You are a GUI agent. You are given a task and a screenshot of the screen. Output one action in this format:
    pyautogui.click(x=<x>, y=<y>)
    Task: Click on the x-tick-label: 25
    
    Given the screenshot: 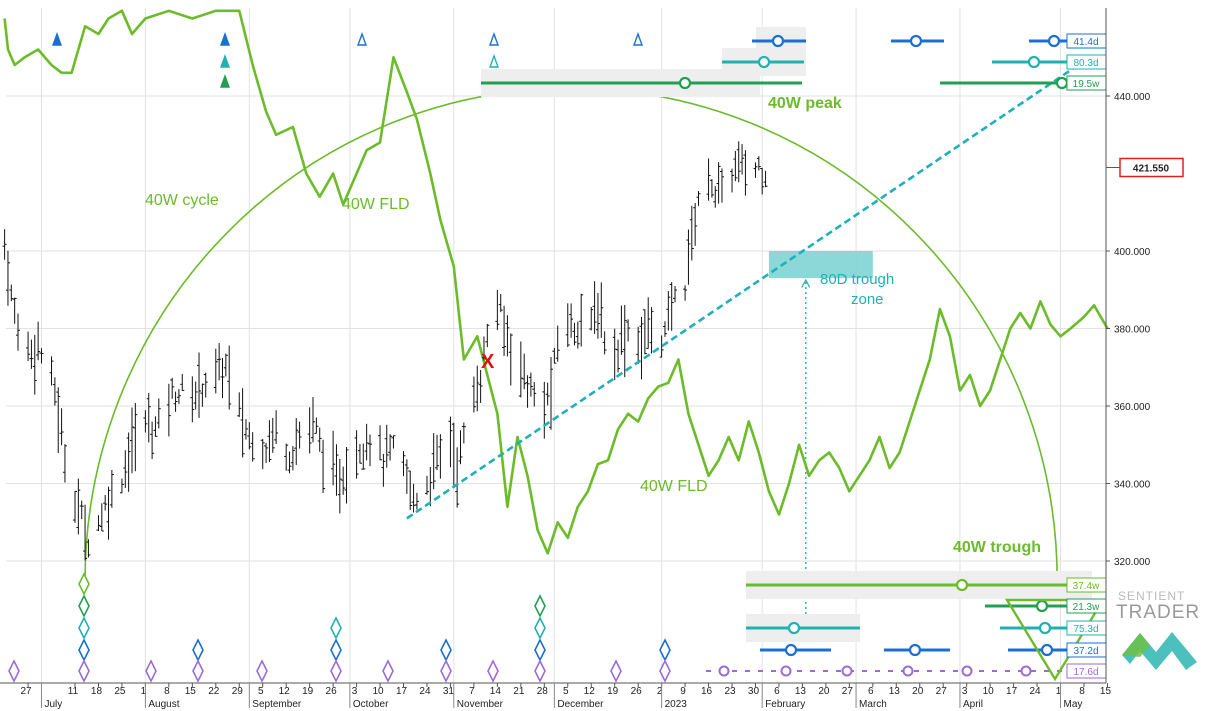 What is the action you would take?
    pyautogui.click(x=120, y=691)
    